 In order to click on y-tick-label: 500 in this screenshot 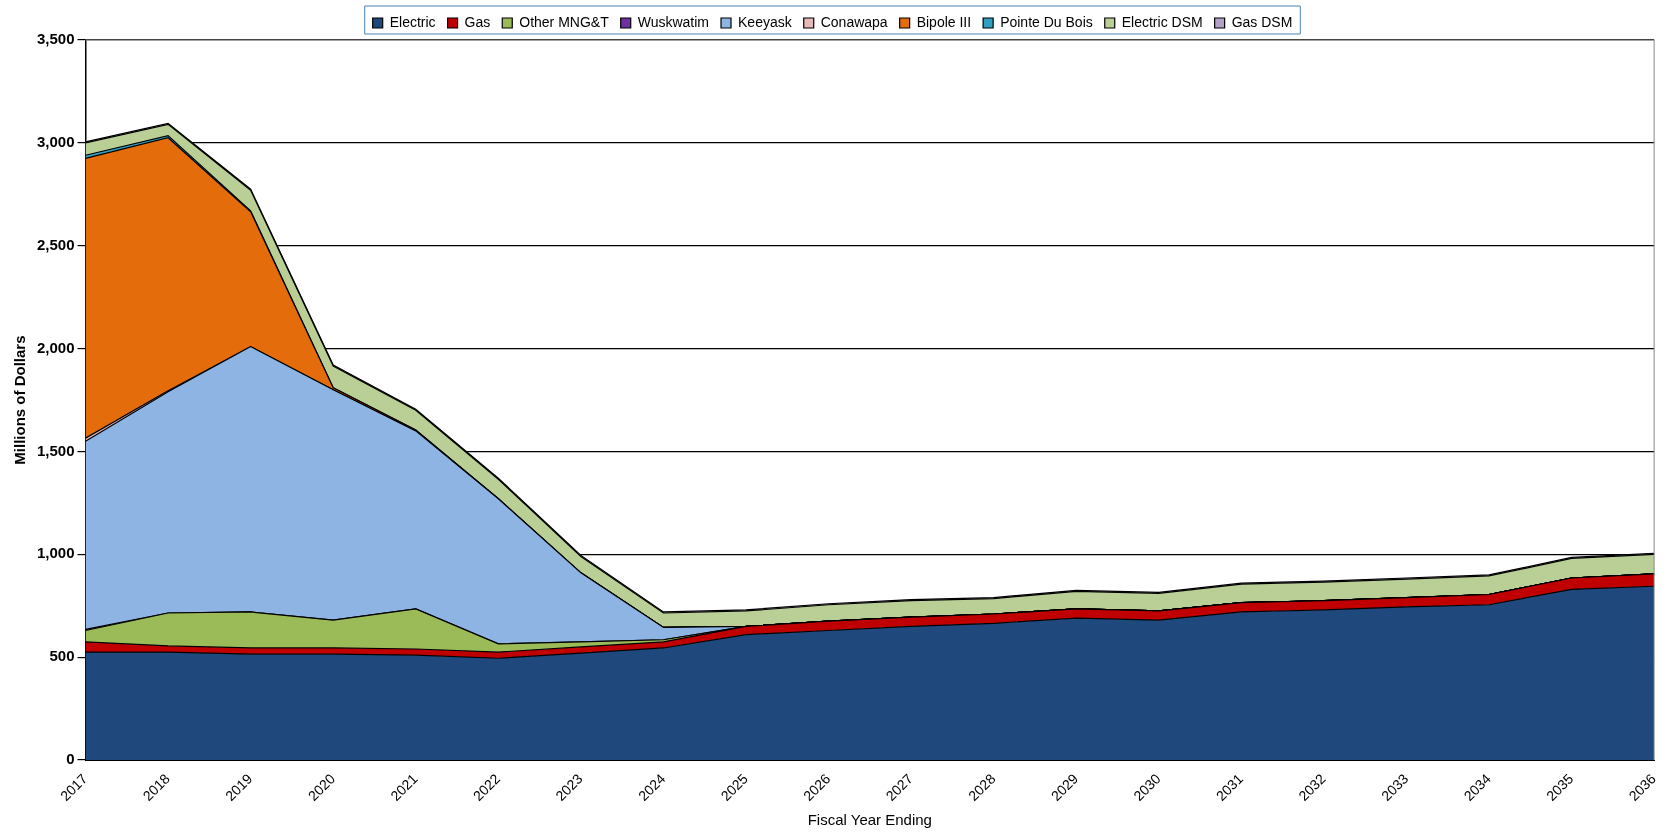, I will do `click(62, 656)`.